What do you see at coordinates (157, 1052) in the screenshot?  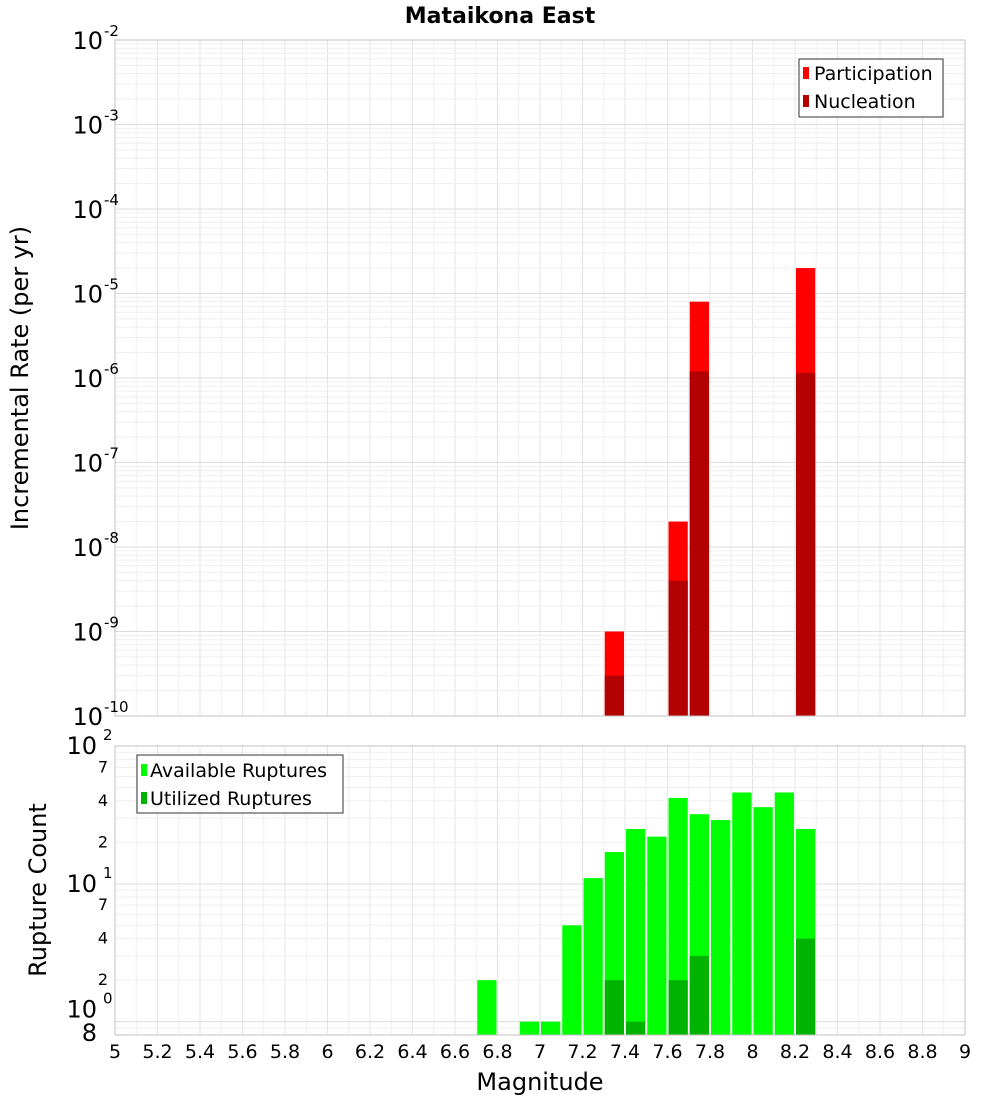 I see `x-tick-label: 5.2` at bounding box center [157, 1052].